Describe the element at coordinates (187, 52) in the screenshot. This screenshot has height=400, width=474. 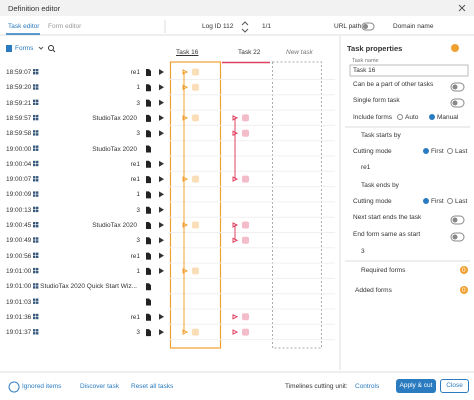
I see `task-header: Task 16` at that location.